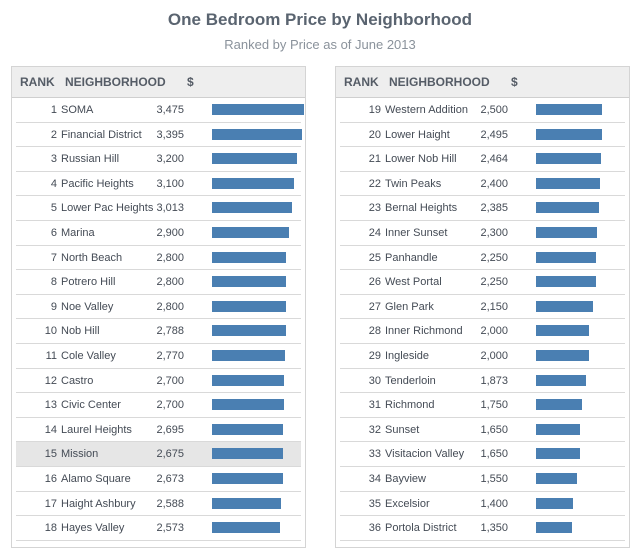 The height and width of the screenshot is (548, 640). What do you see at coordinates (170, 405) in the screenshot?
I see `price-label: 2,700` at bounding box center [170, 405].